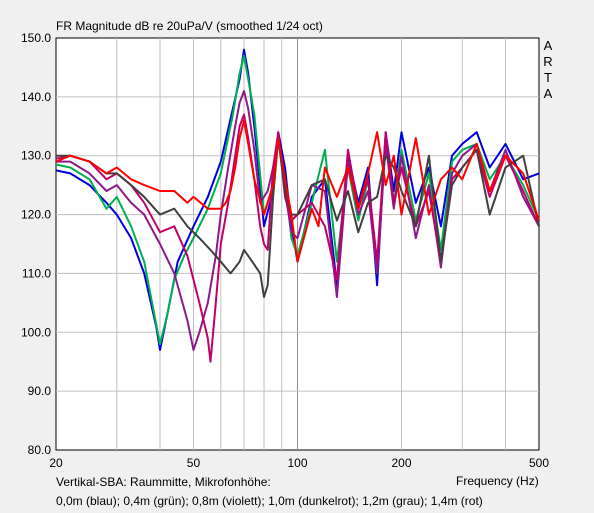 This screenshot has width=594, height=513. What do you see at coordinates (36, 244) in the screenshot?
I see `y-tick-labels: 80.0 90.0 100.0 110.0 120.0 130.0 140.0 150.0` at bounding box center [36, 244].